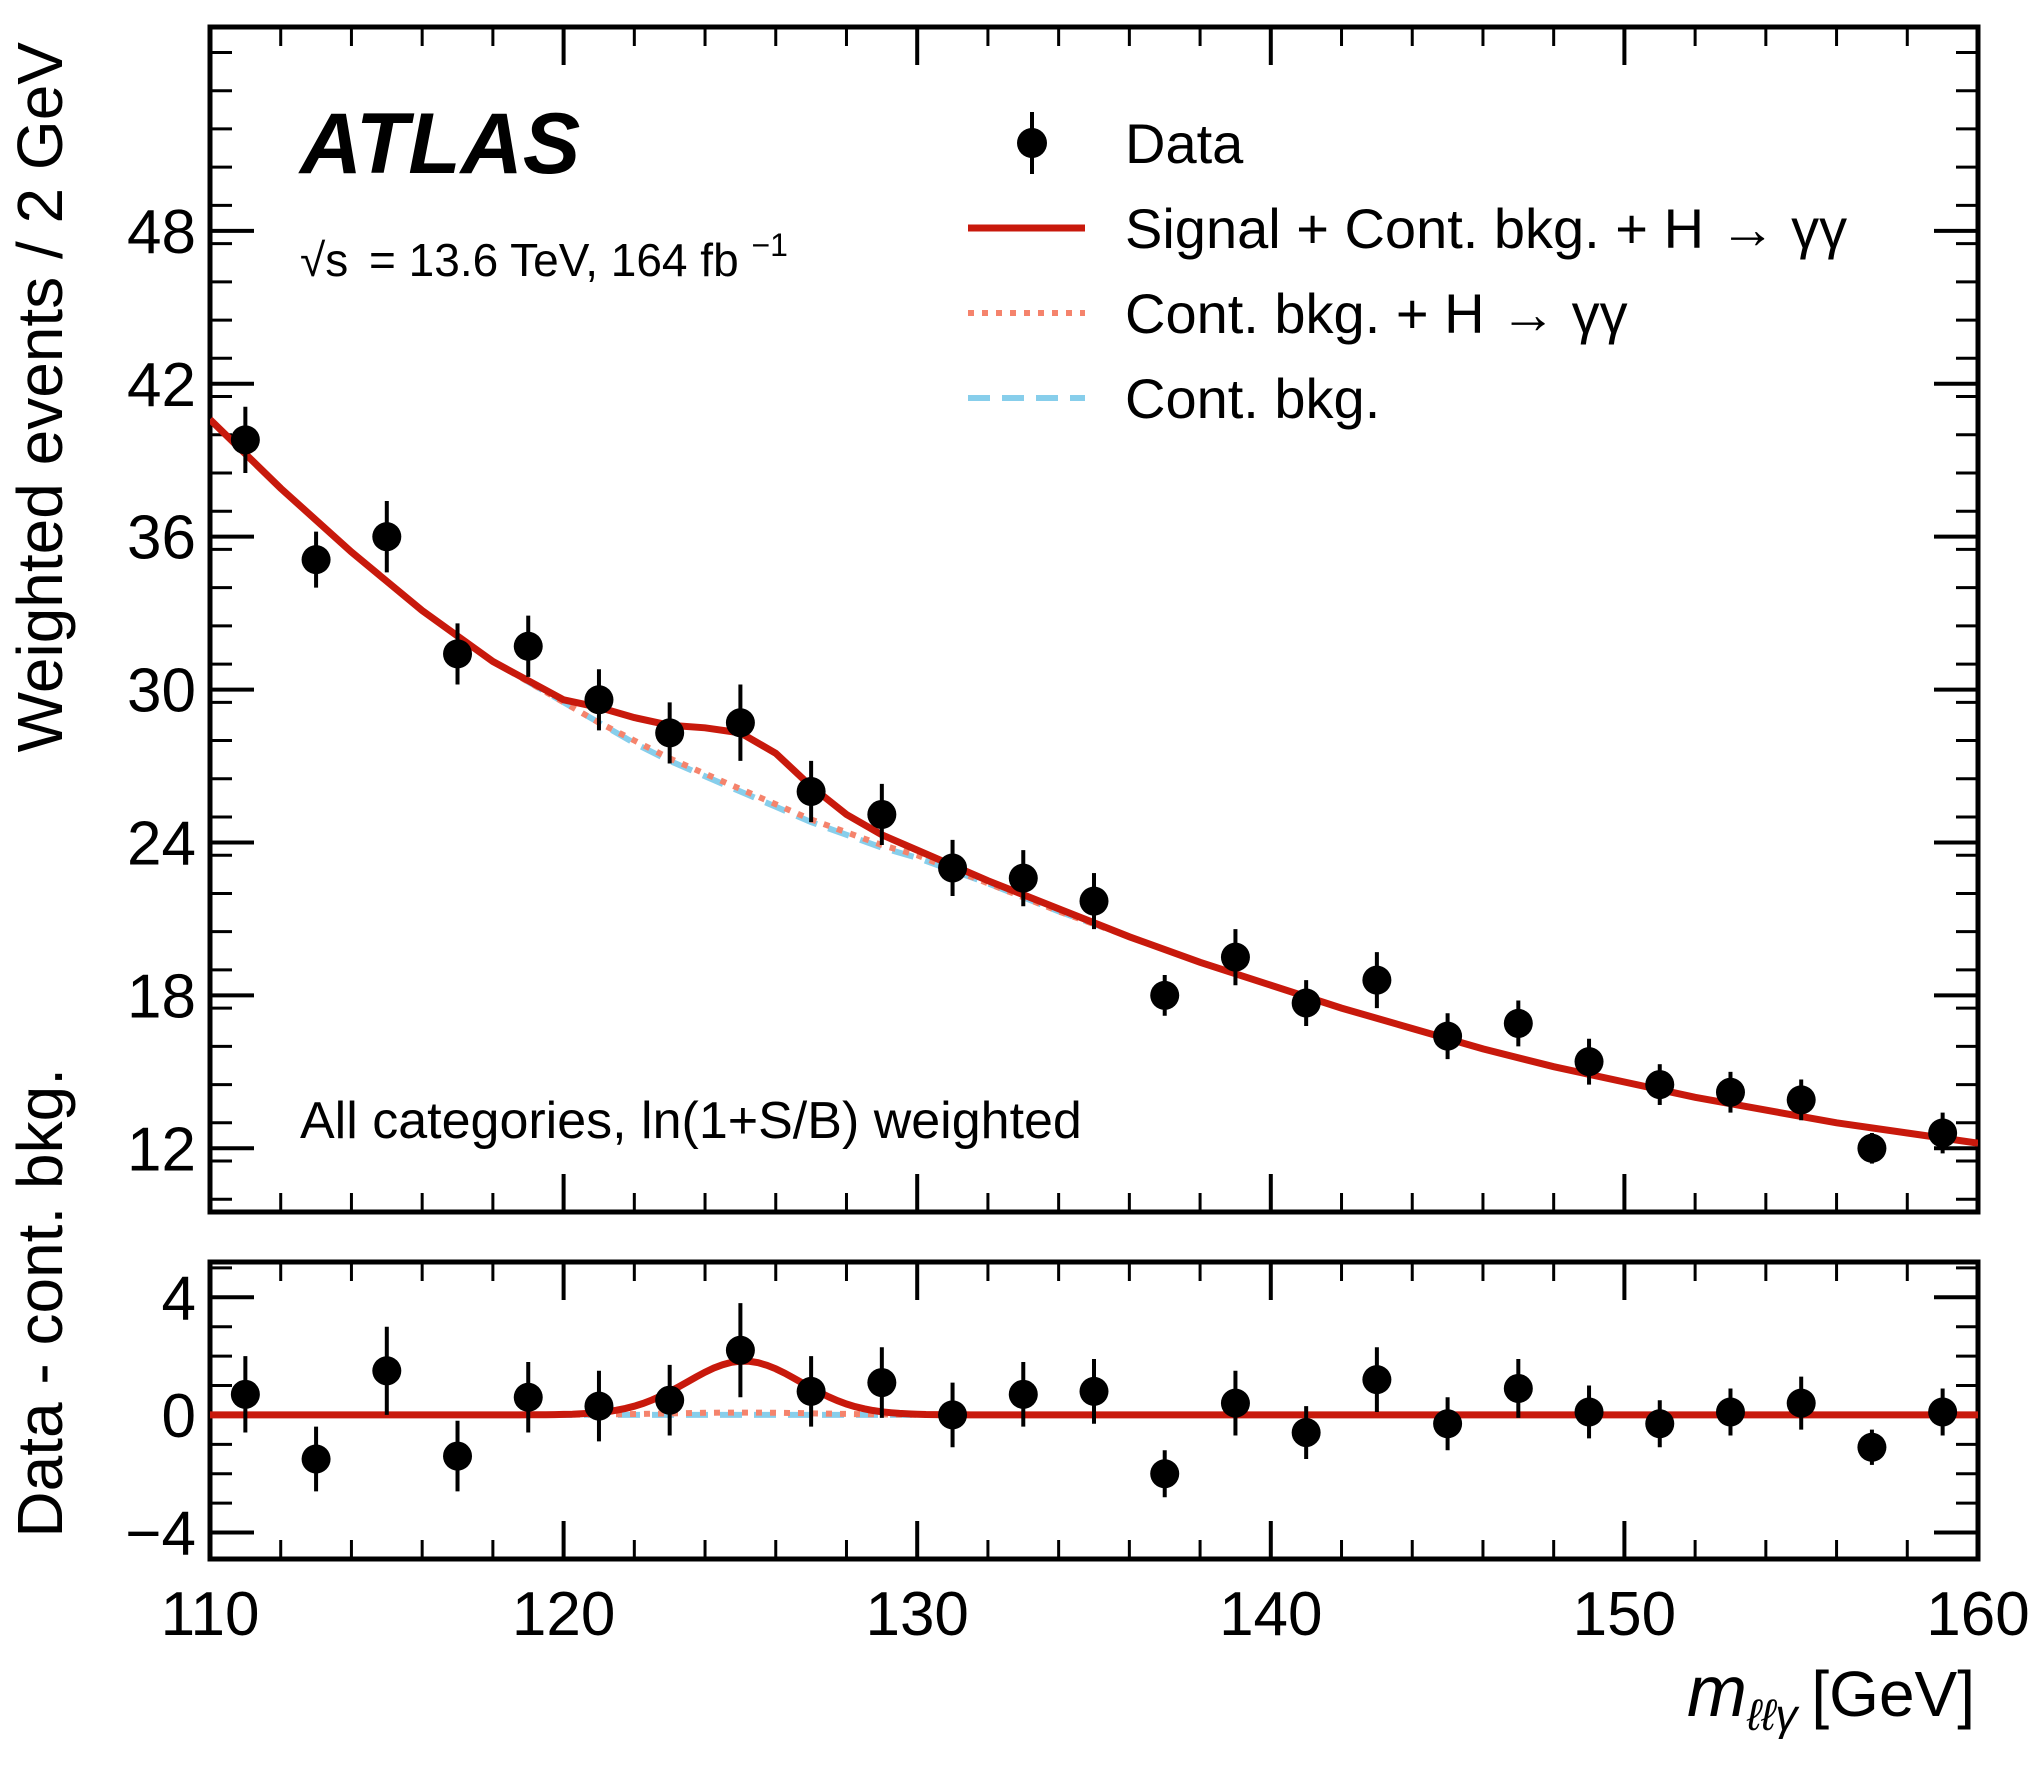 This screenshot has height=1766, width=2041. Describe the element at coordinates (179, 1298) in the screenshot. I see `ratio-y-tick-label: 4` at that location.